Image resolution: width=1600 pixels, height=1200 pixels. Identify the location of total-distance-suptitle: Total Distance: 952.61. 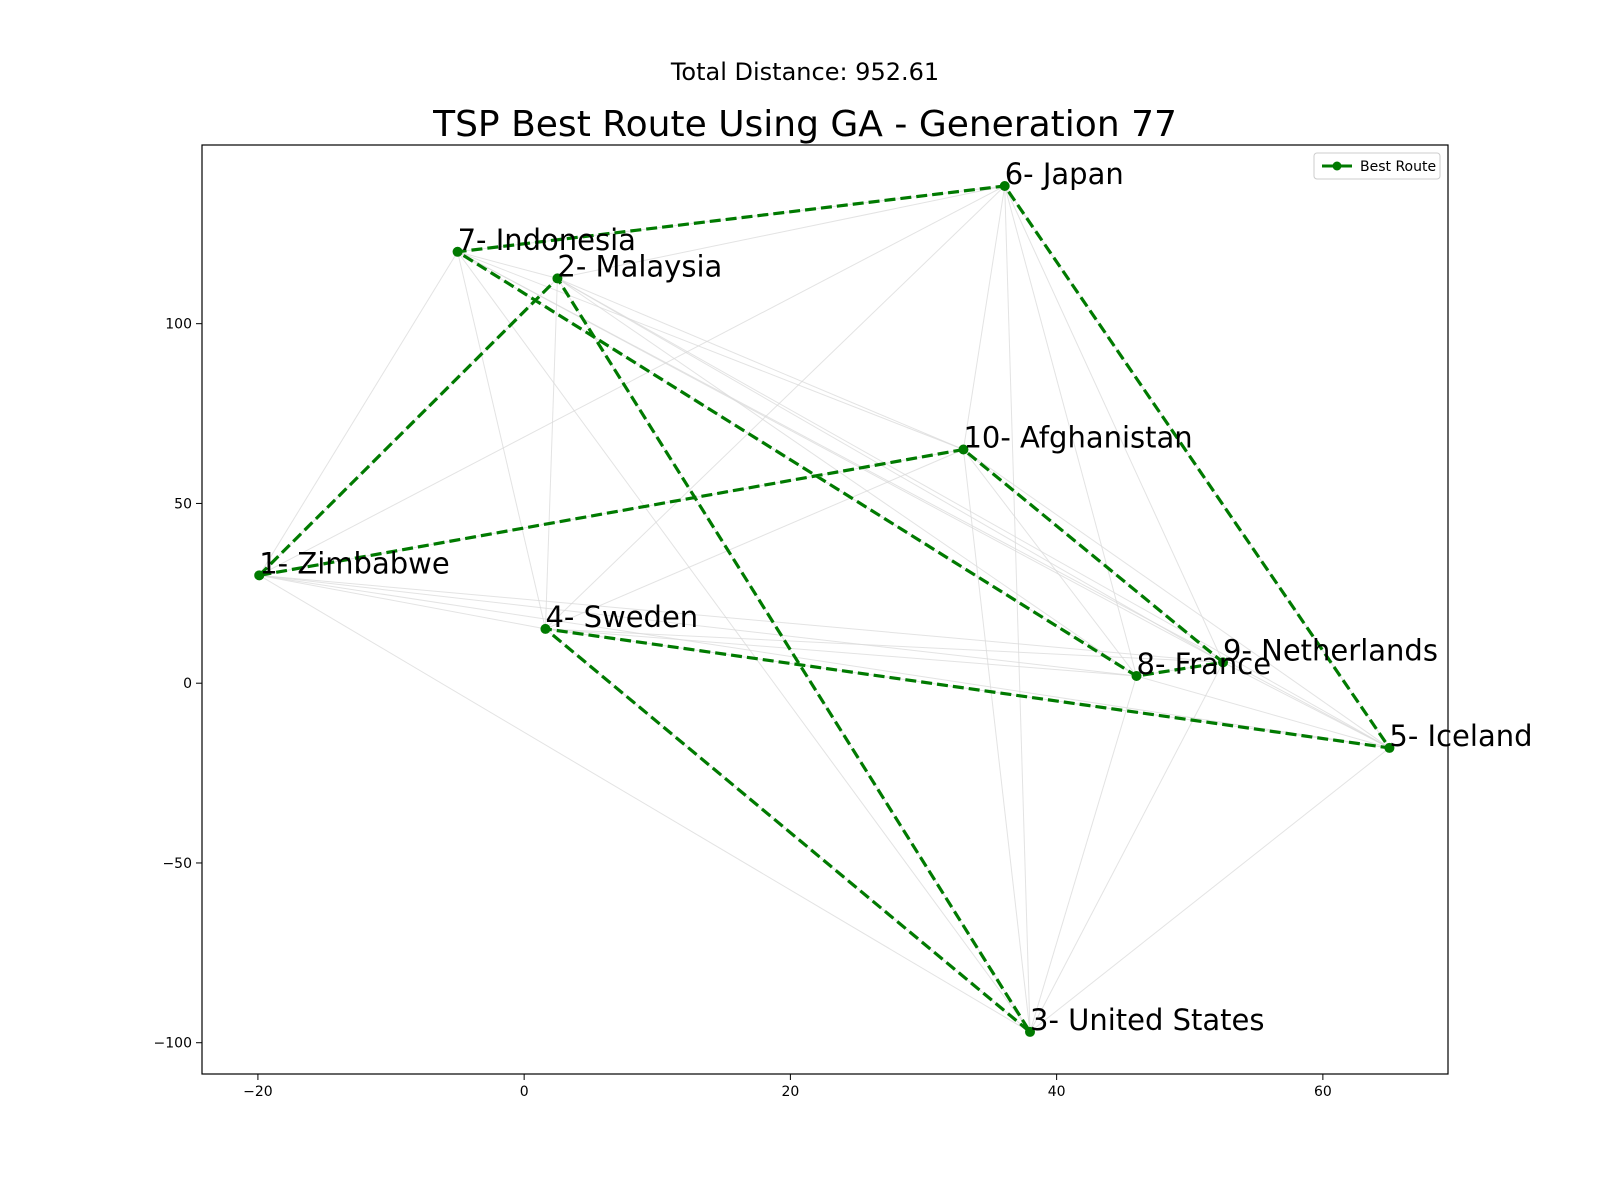
(804, 72).